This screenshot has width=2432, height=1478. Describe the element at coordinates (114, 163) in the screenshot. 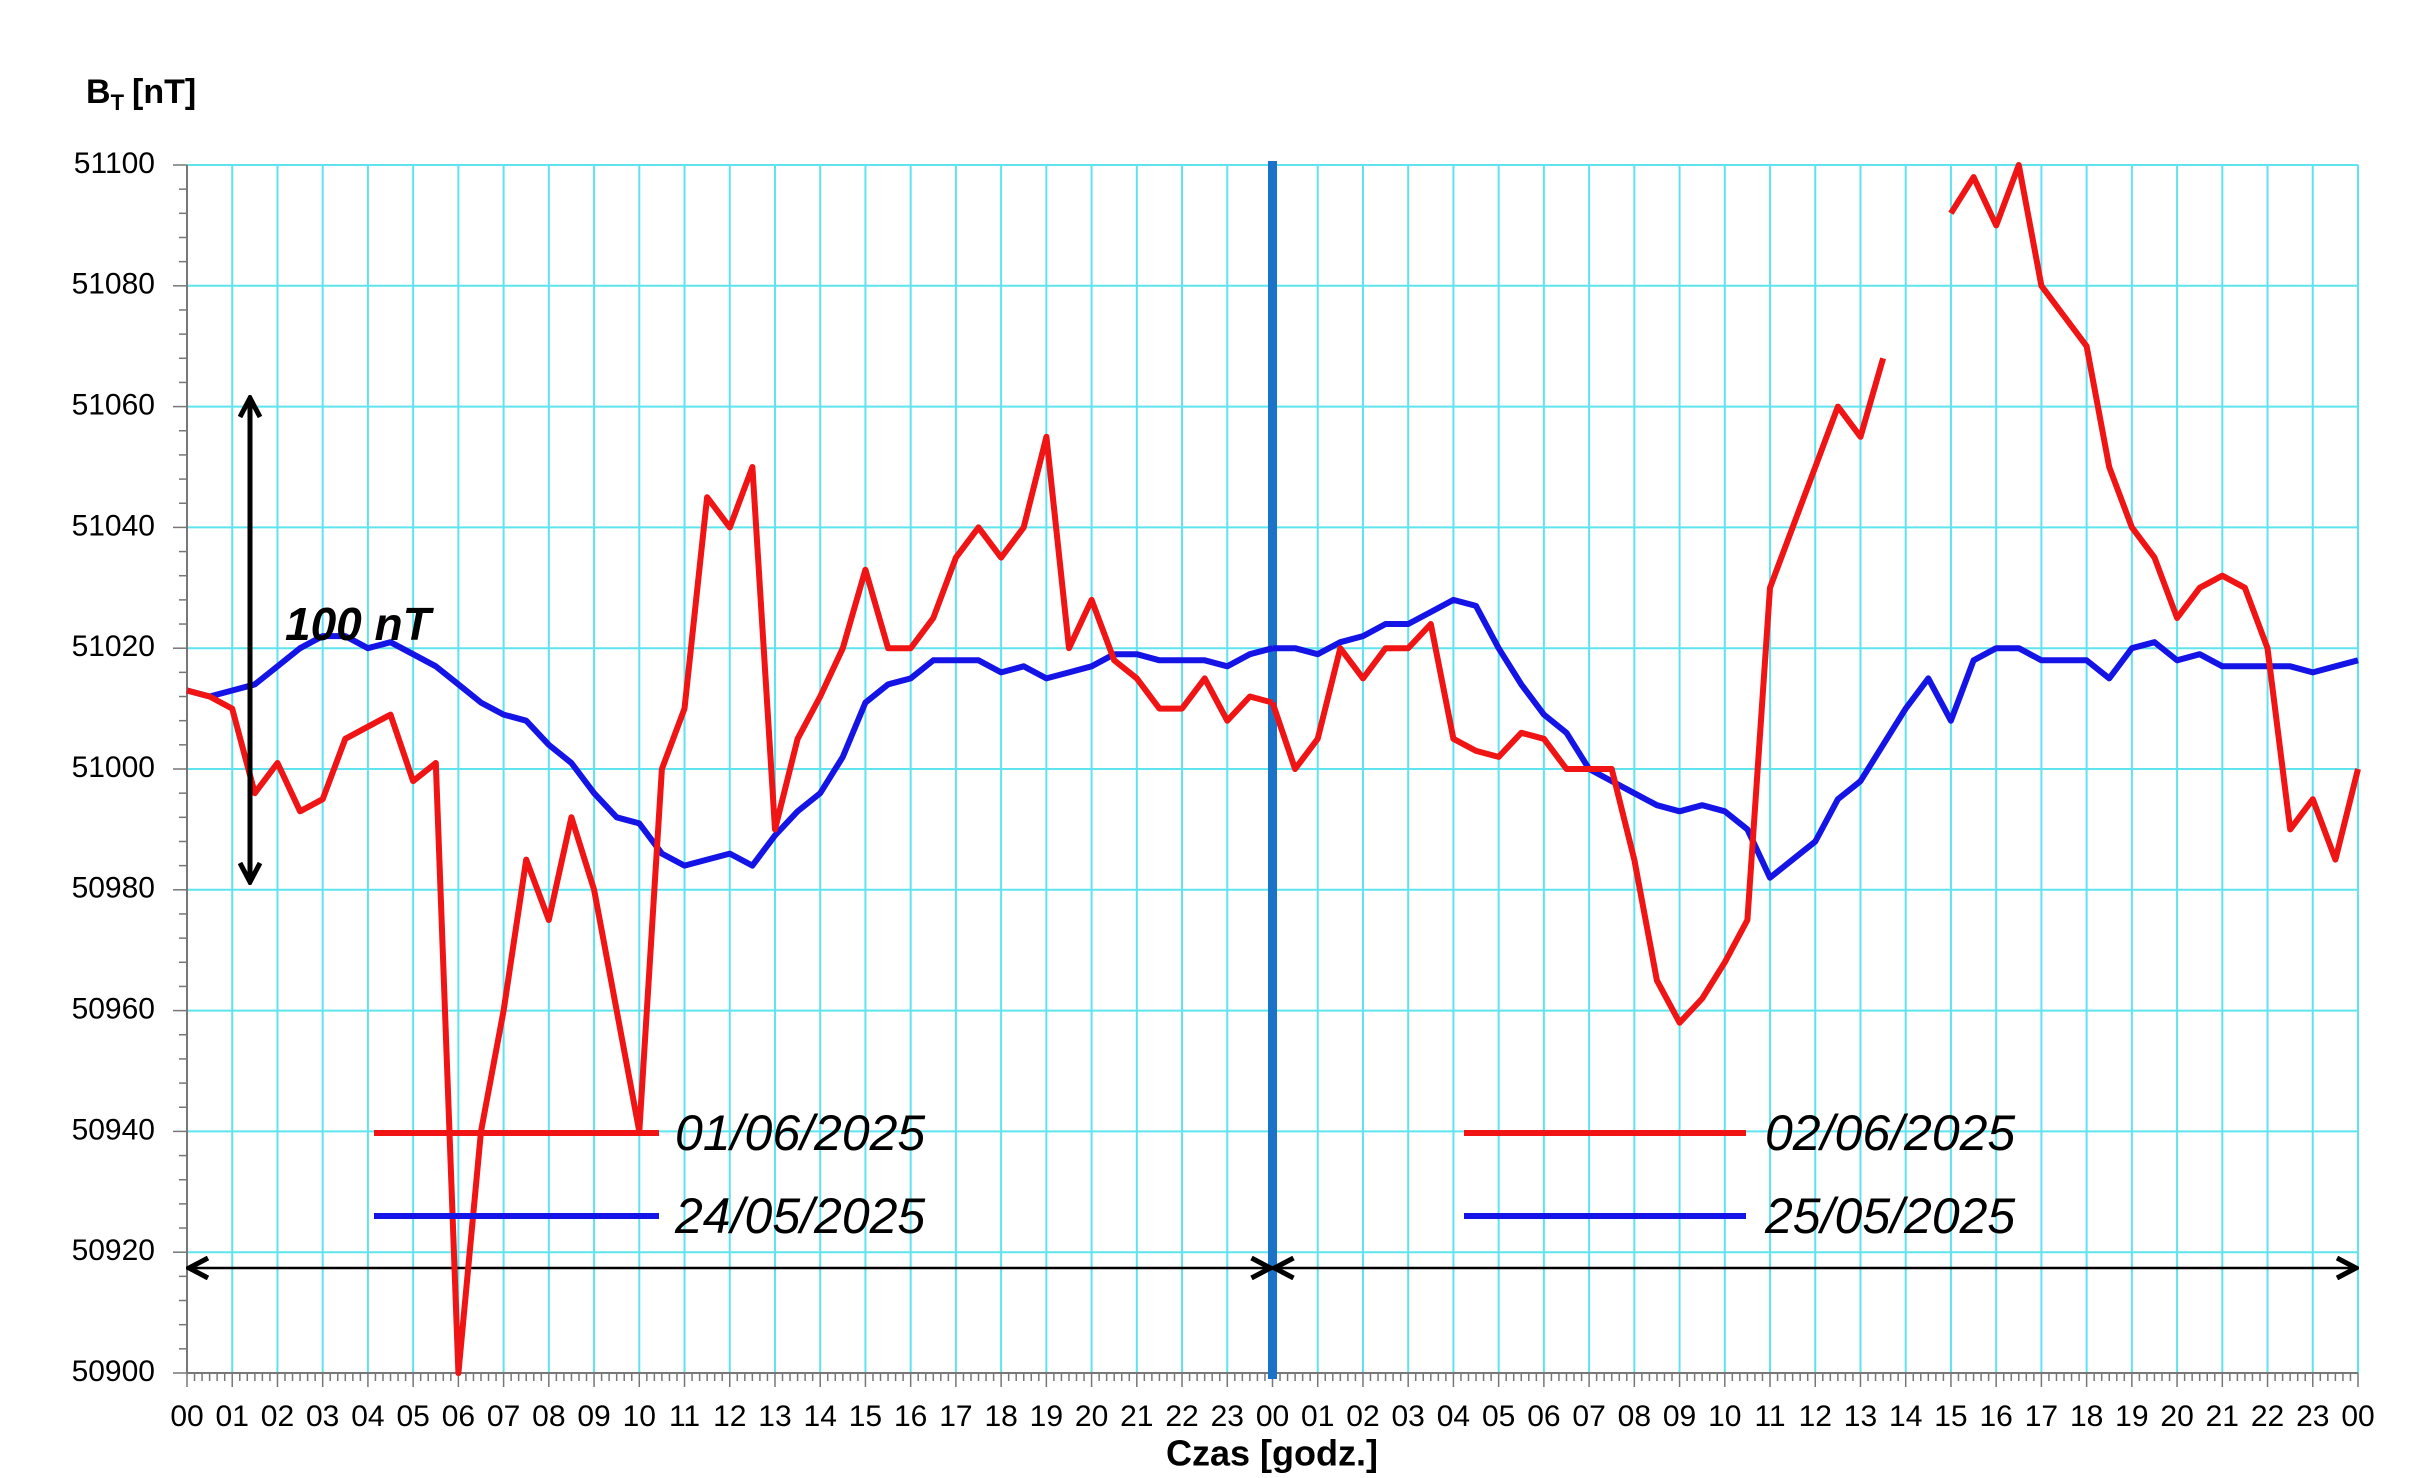

I see `y-tick-label: 51100` at that location.